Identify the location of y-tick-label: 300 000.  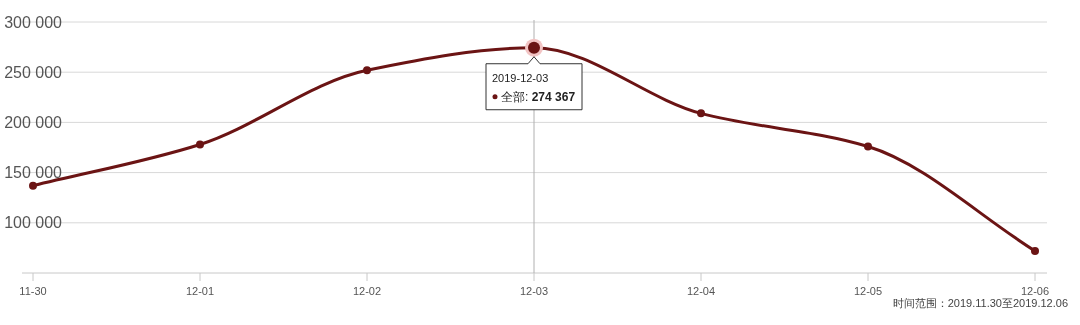
(33, 22).